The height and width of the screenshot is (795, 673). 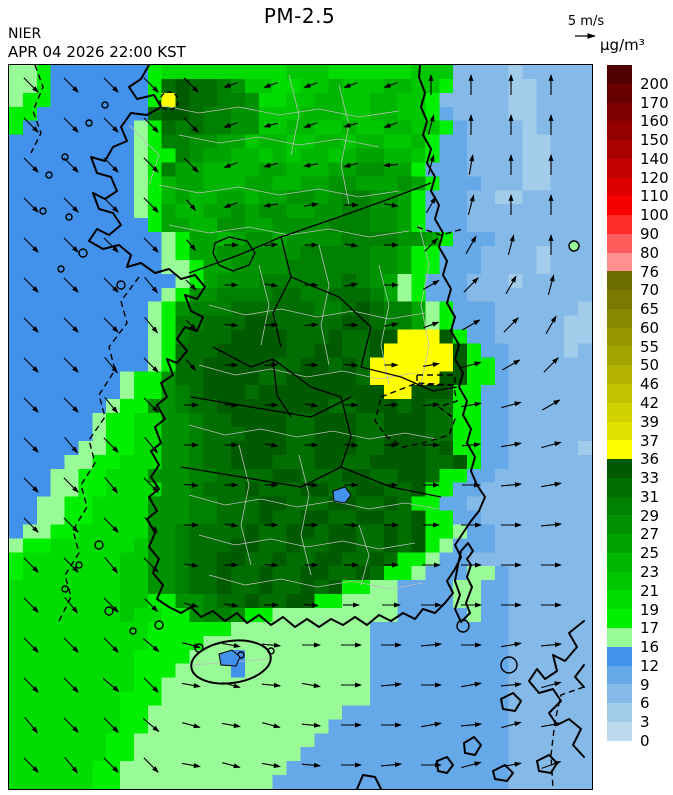 What do you see at coordinates (650, 553) in the screenshot?
I see `colorbar-label: 25` at bounding box center [650, 553].